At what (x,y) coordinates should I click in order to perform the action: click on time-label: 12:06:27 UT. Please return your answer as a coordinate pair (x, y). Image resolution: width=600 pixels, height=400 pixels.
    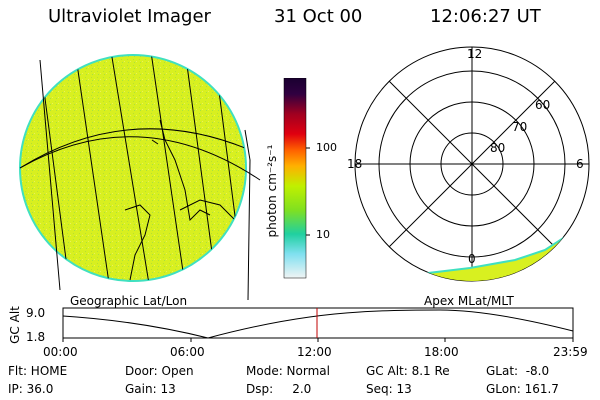
    Looking at the image, I should click on (485, 16).